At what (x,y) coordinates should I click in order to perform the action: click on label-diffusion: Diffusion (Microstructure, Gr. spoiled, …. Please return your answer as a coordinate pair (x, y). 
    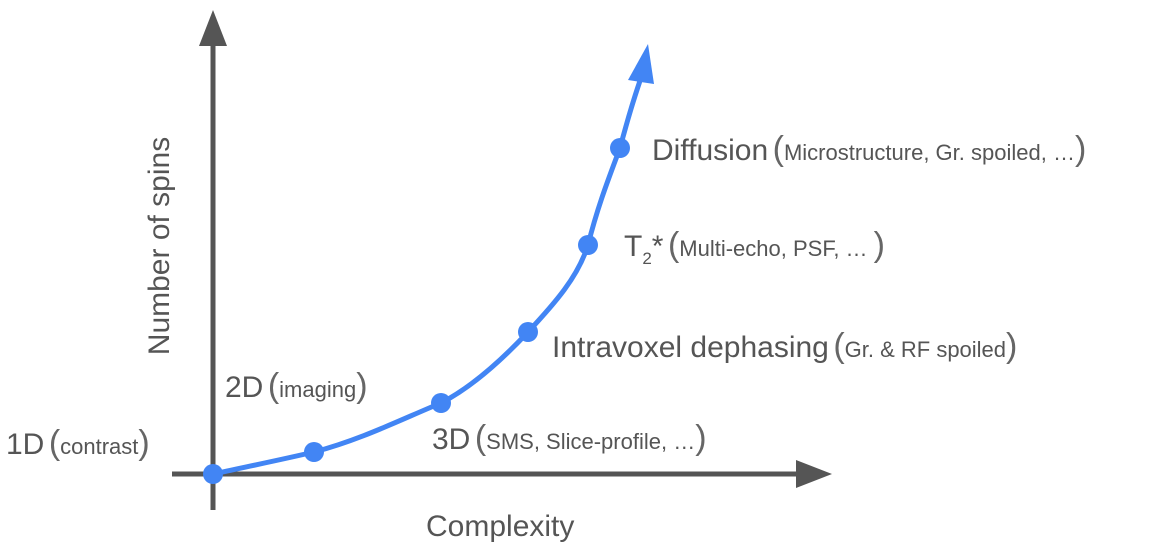
    Looking at the image, I should click on (869, 149).